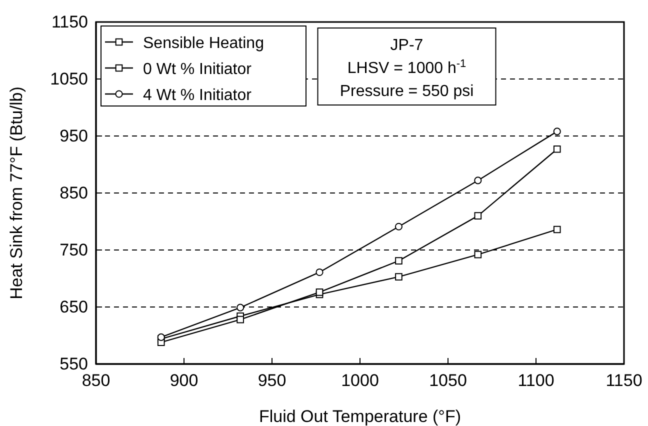 Image resolution: width=648 pixels, height=426 pixels. What do you see at coordinates (96, 380) in the screenshot?
I see `x-tick-label: 850` at bounding box center [96, 380].